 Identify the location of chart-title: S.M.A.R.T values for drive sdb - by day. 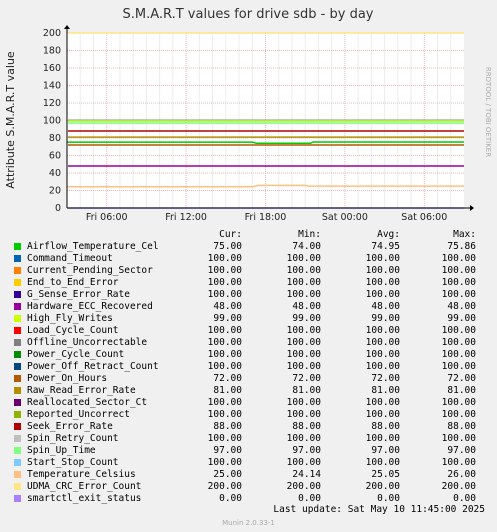
(248, 14).